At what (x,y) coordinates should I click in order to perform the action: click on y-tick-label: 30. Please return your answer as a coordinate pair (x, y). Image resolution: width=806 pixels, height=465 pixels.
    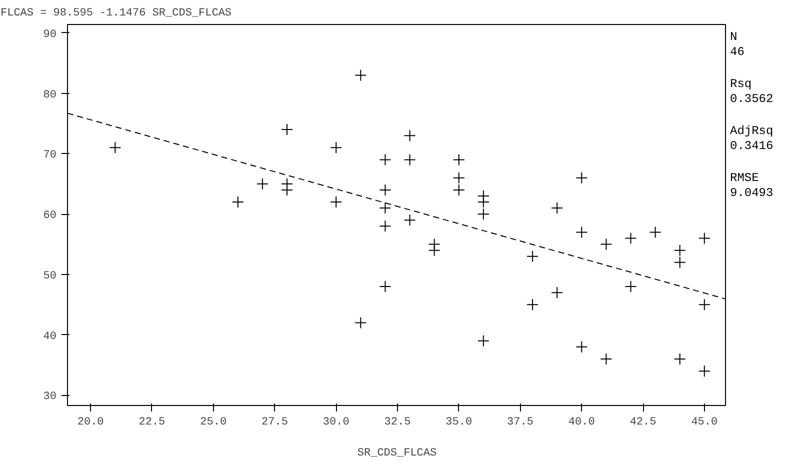
    Looking at the image, I should click on (49, 397).